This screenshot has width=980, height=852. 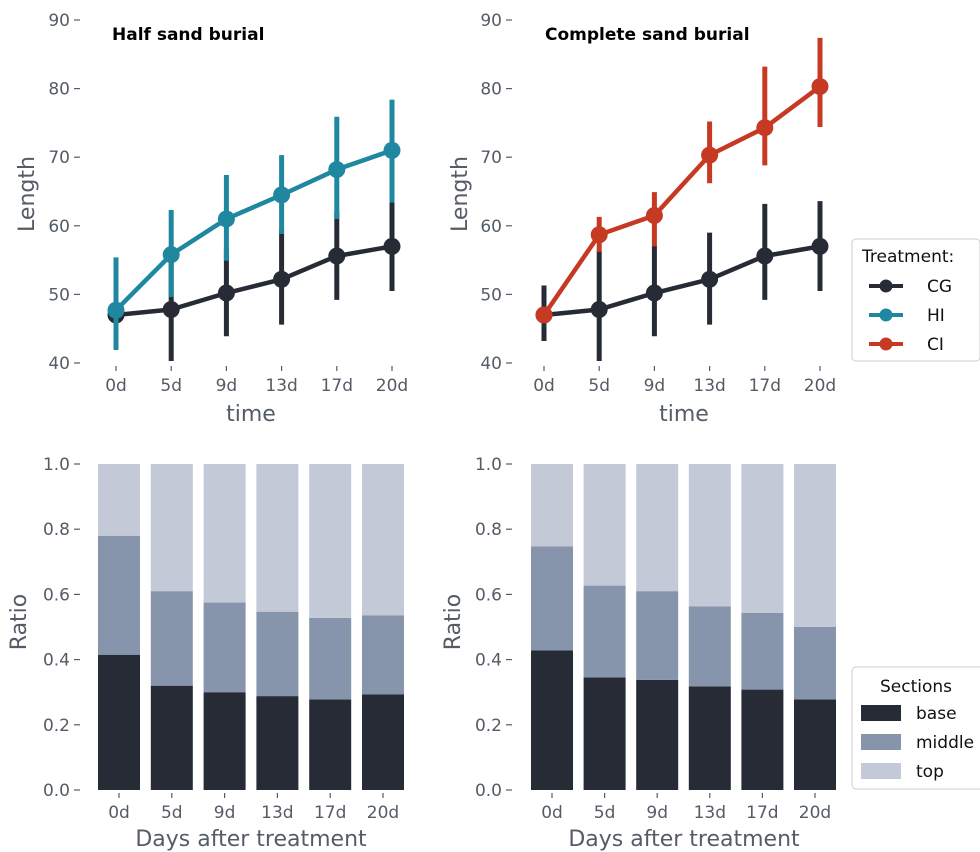 I want to click on legend-label-base: base, so click(x=936, y=714).